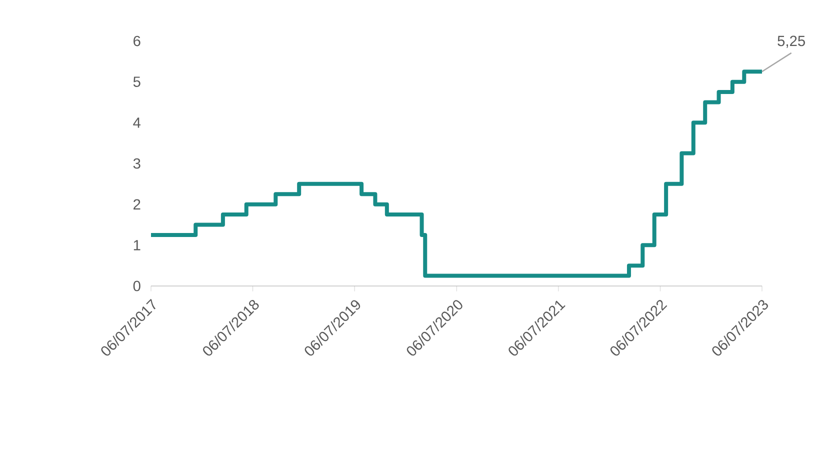 The image size is (829, 459). What do you see at coordinates (136, 81) in the screenshot?
I see `y-tick-label: 5` at bounding box center [136, 81].